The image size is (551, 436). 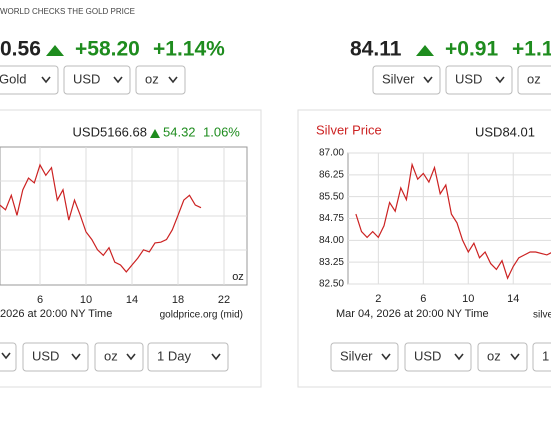 I want to click on x-tick-label: 2, so click(x=378, y=299).